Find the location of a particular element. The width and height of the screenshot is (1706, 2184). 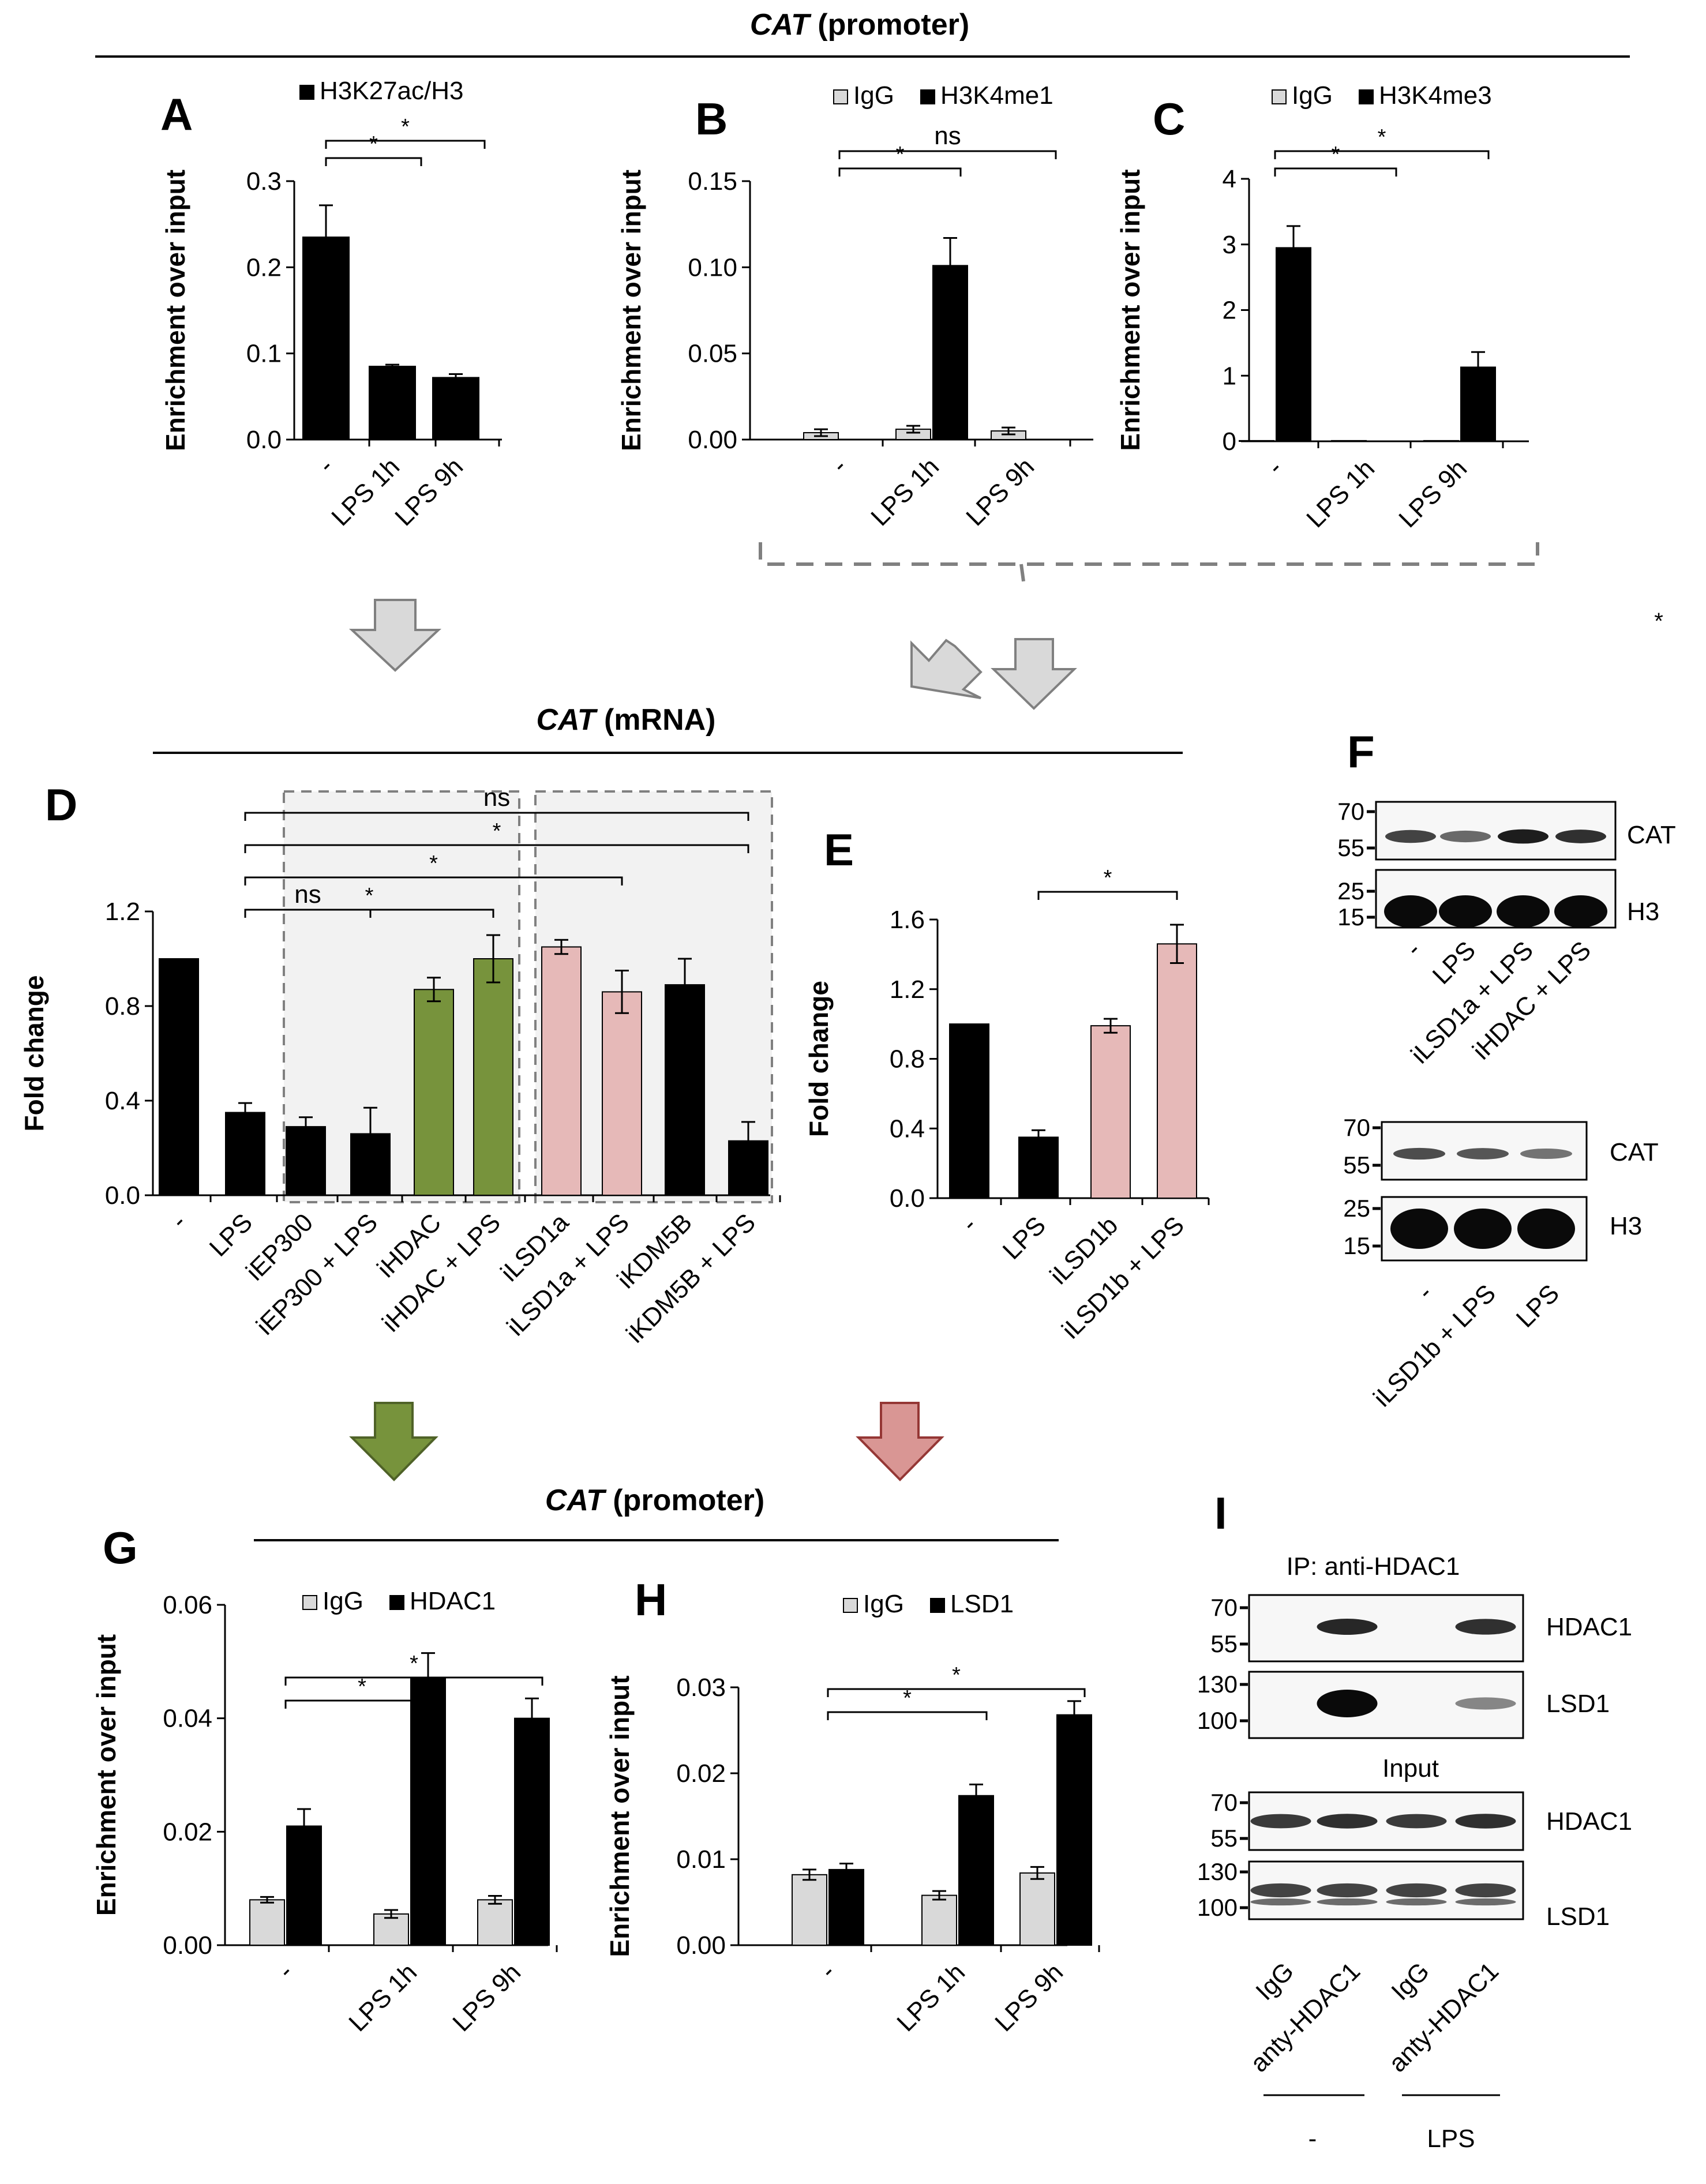

y-tick-label: 0.04 is located at coordinates (187, 1719).